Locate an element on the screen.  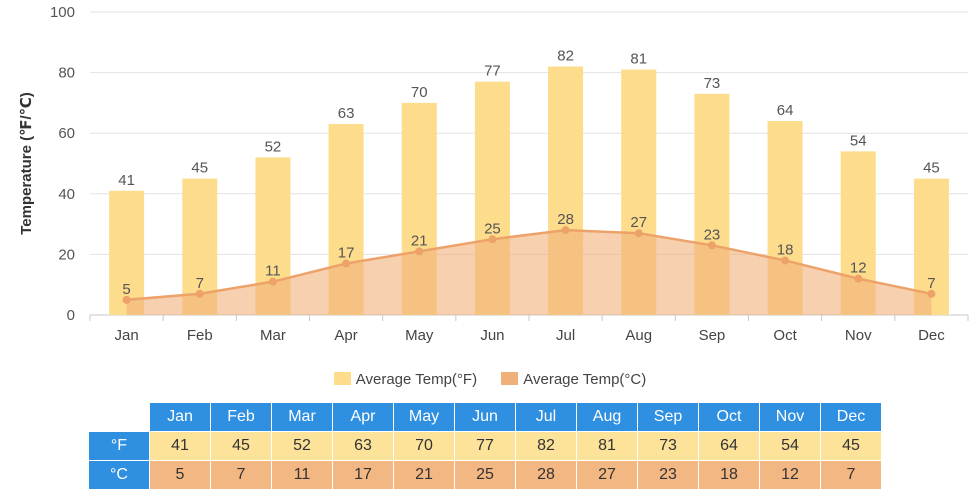
table-month-header: Jul is located at coordinates (546, 417).